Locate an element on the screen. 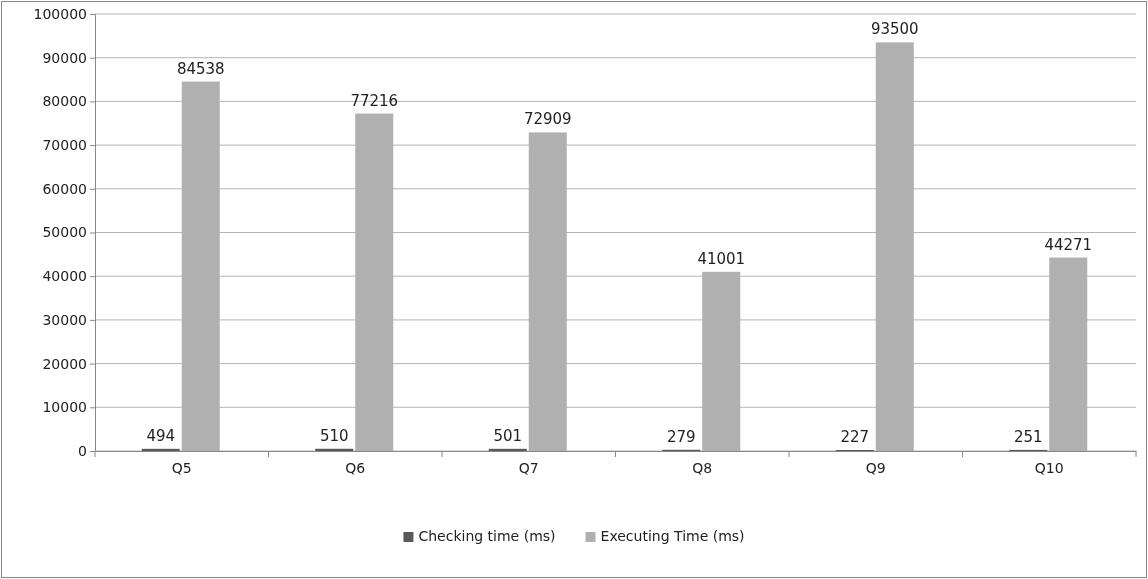 The height and width of the screenshot is (579, 1148). data-label: 227 is located at coordinates (855, 437).